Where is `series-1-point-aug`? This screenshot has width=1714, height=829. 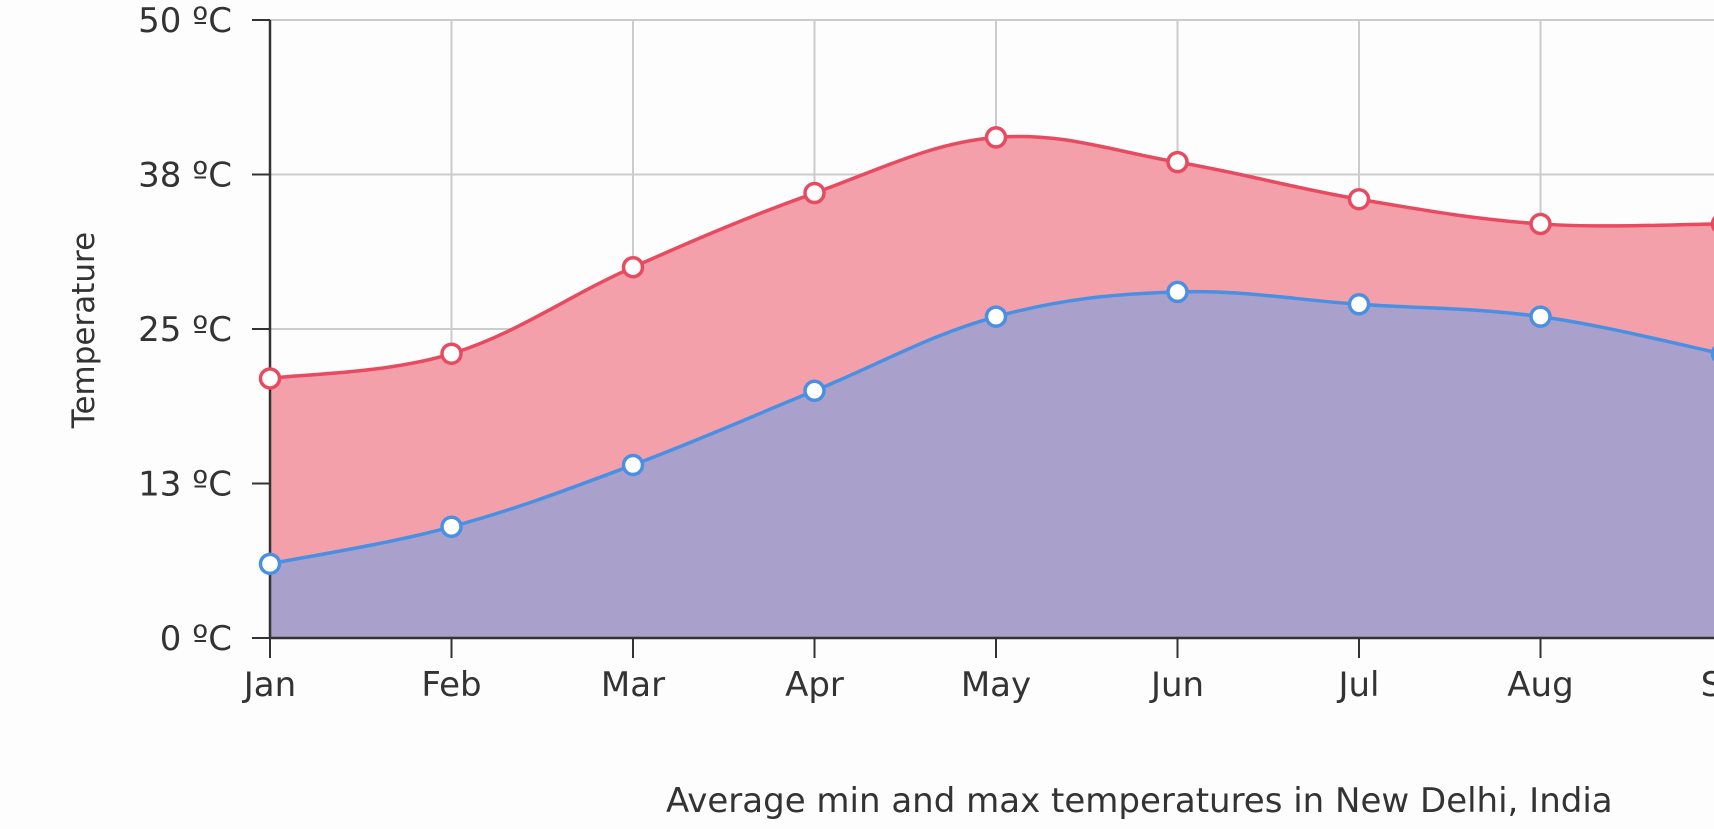 series-1-point-aug is located at coordinates (1540, 316).